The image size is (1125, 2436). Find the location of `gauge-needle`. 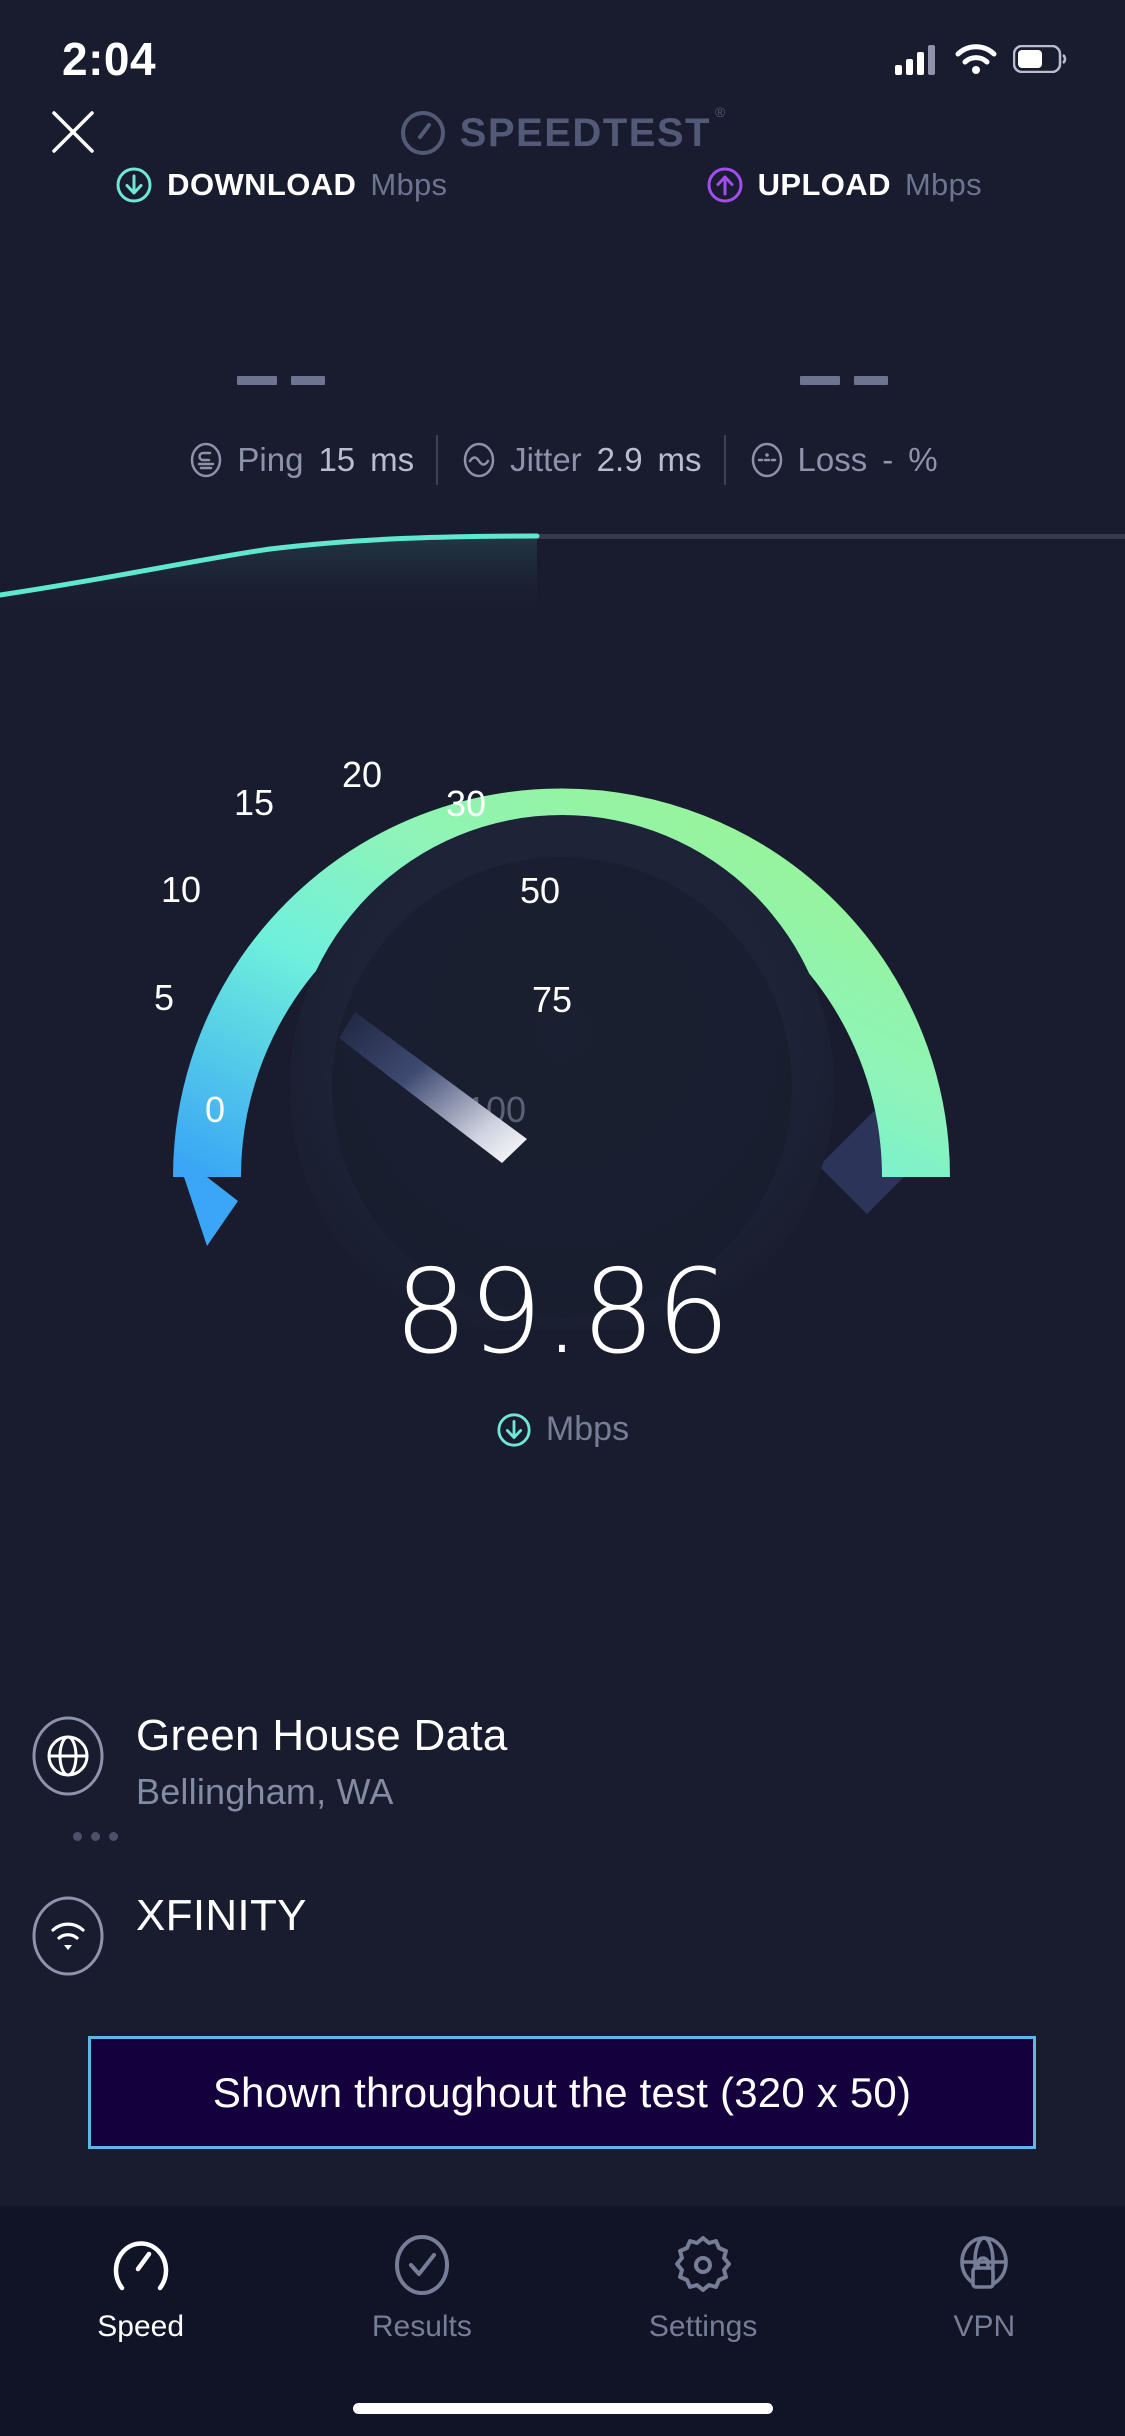

gauge-needle is located at coordinates (433, 1087).